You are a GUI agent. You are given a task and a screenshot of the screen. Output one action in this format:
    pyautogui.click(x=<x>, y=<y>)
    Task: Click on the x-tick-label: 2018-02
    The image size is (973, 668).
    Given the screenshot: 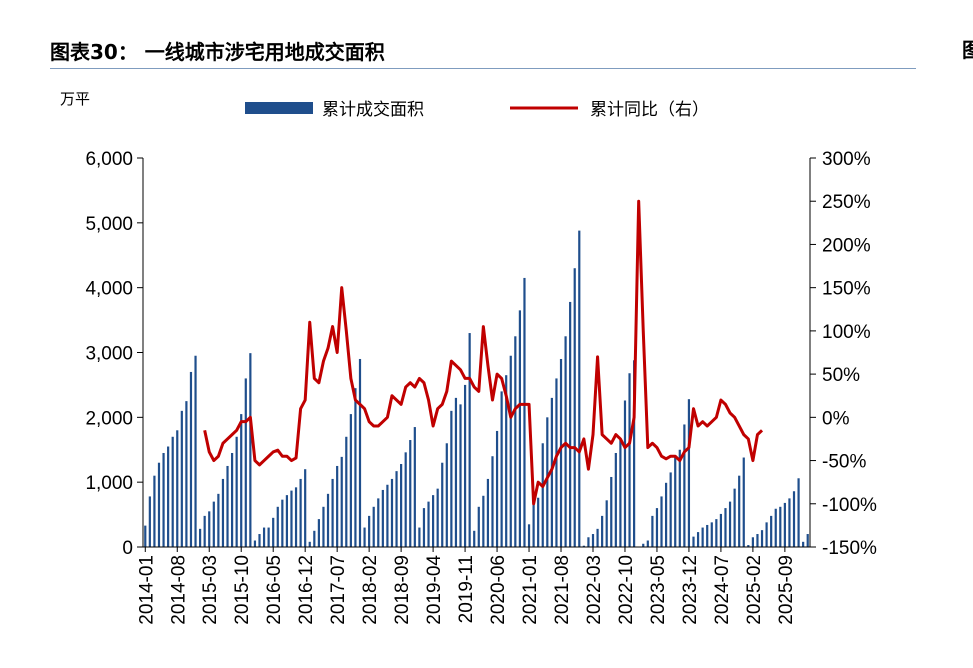 What is the action you would take?
    pyautogui.click(x=370, y=590)
    